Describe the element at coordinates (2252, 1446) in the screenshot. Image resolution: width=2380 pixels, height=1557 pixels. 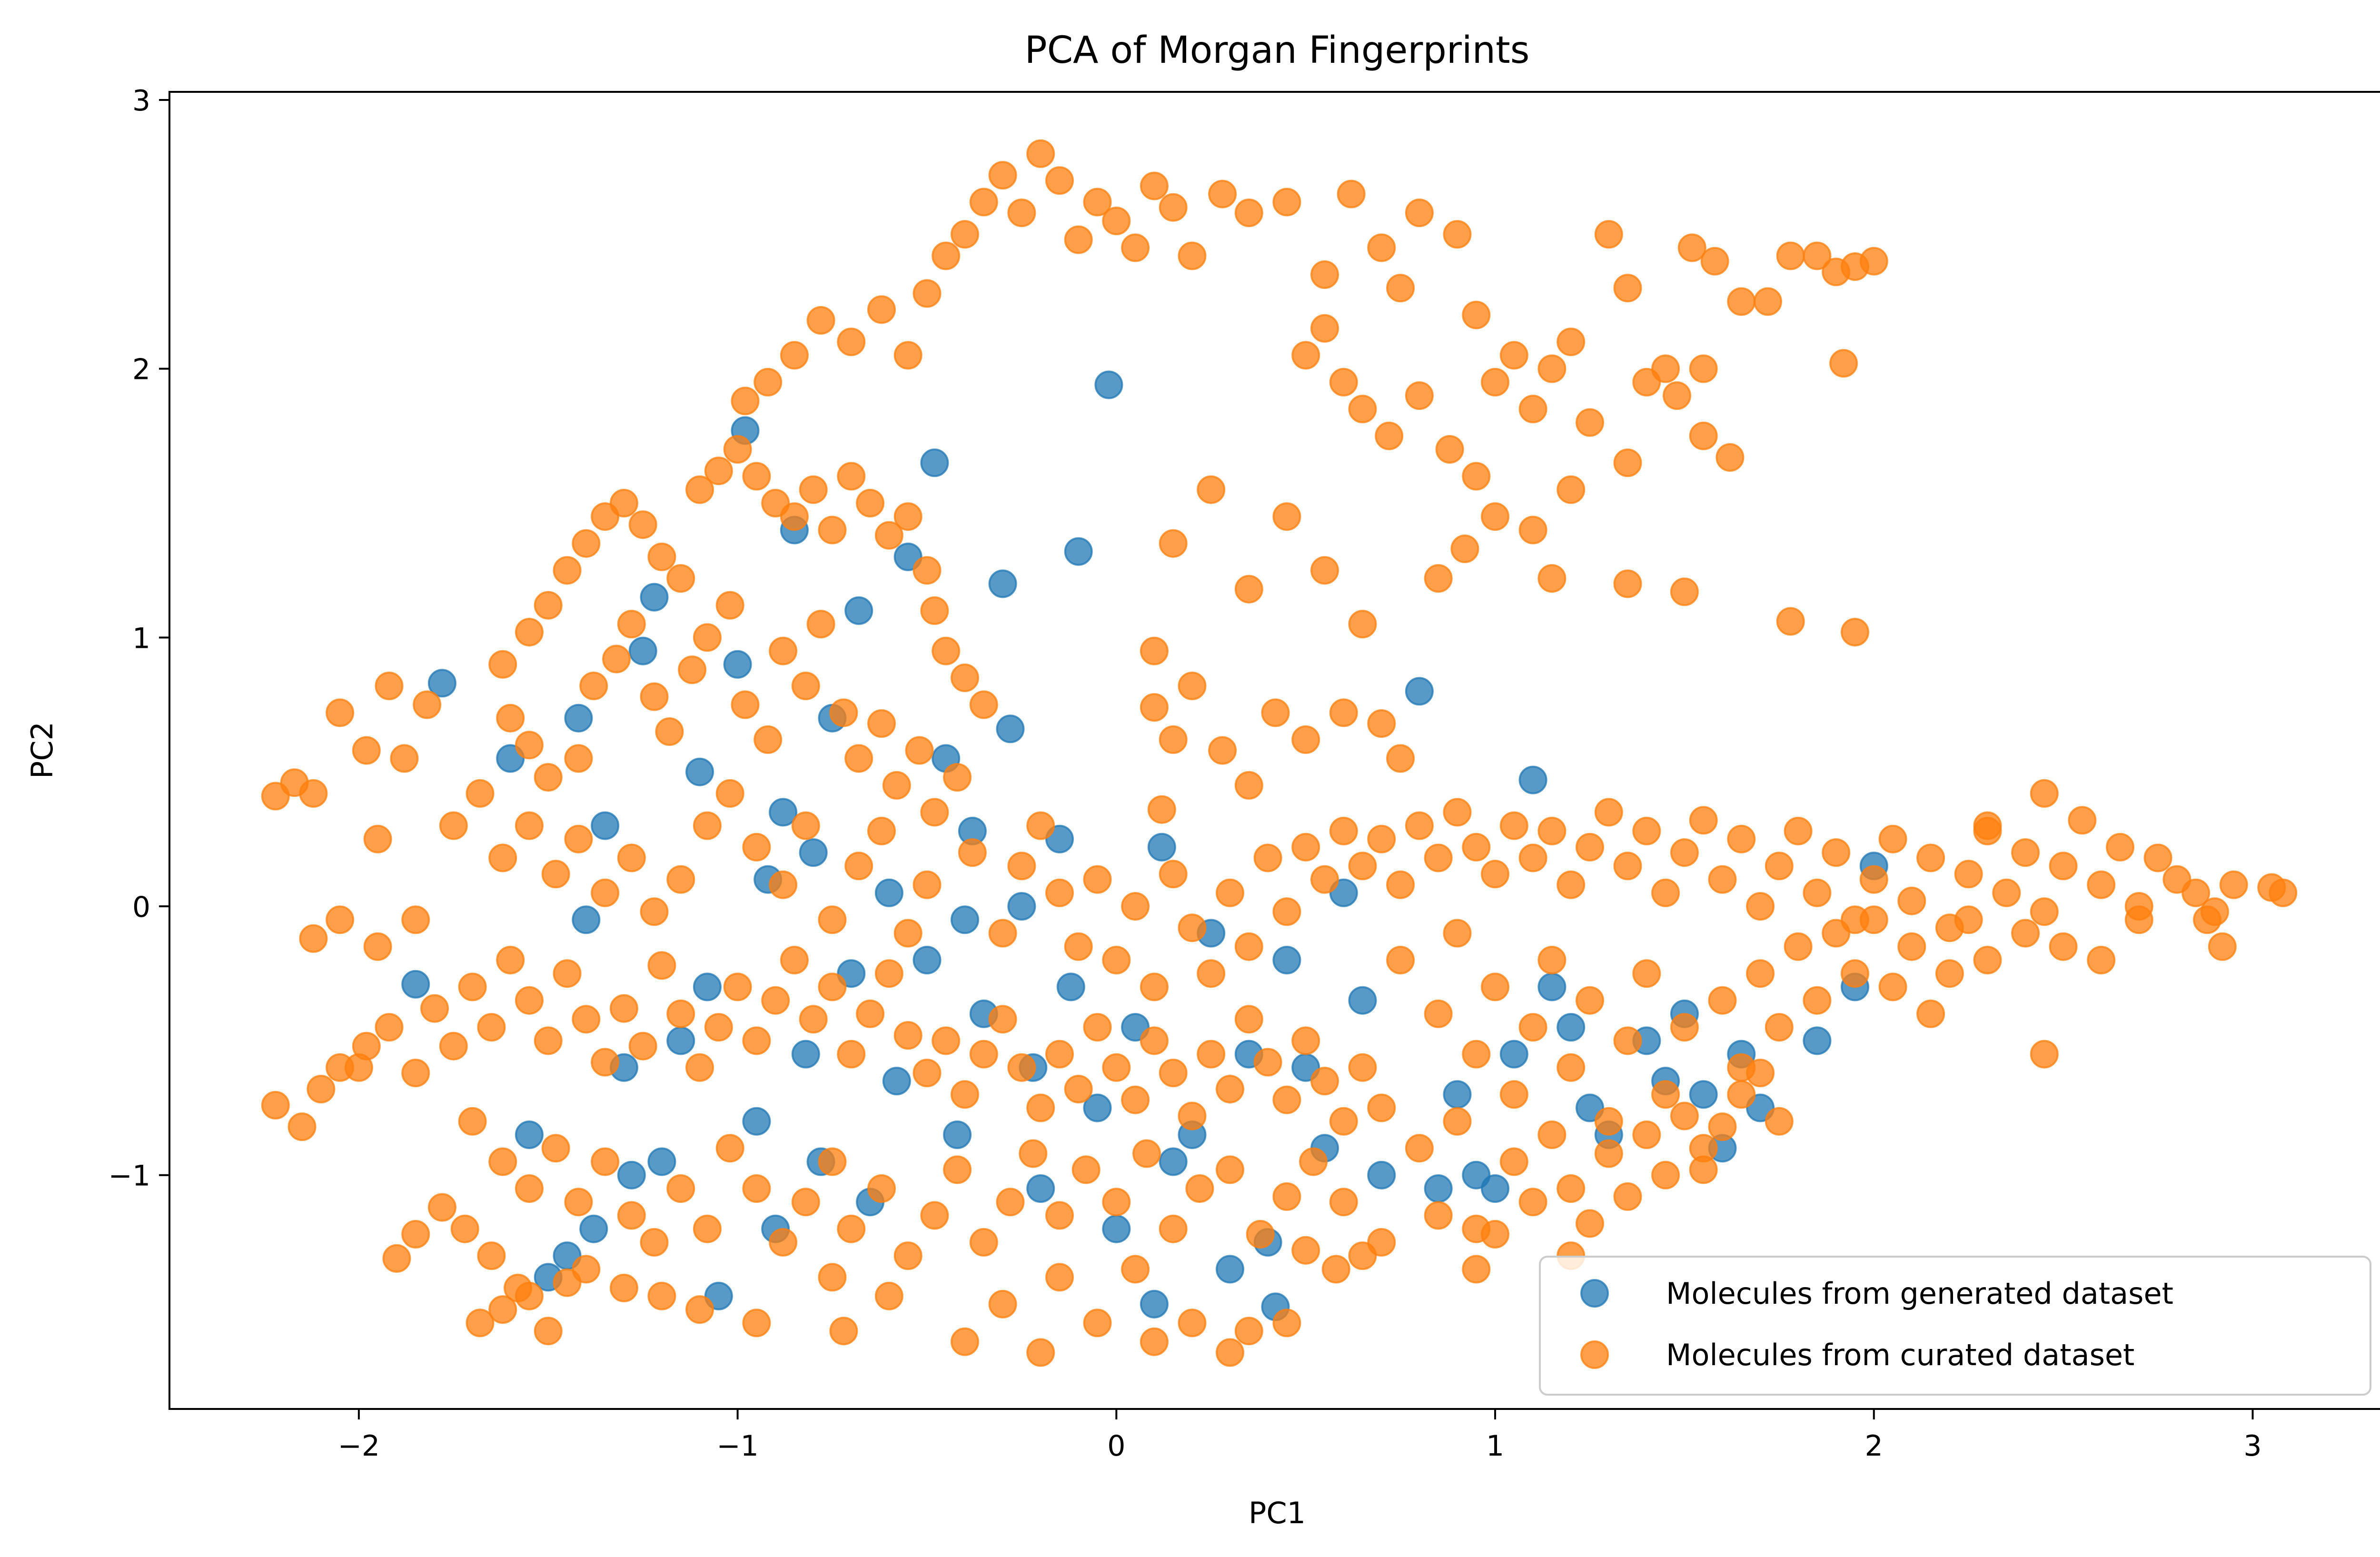
I see `x-tick-label: 3` at that location.